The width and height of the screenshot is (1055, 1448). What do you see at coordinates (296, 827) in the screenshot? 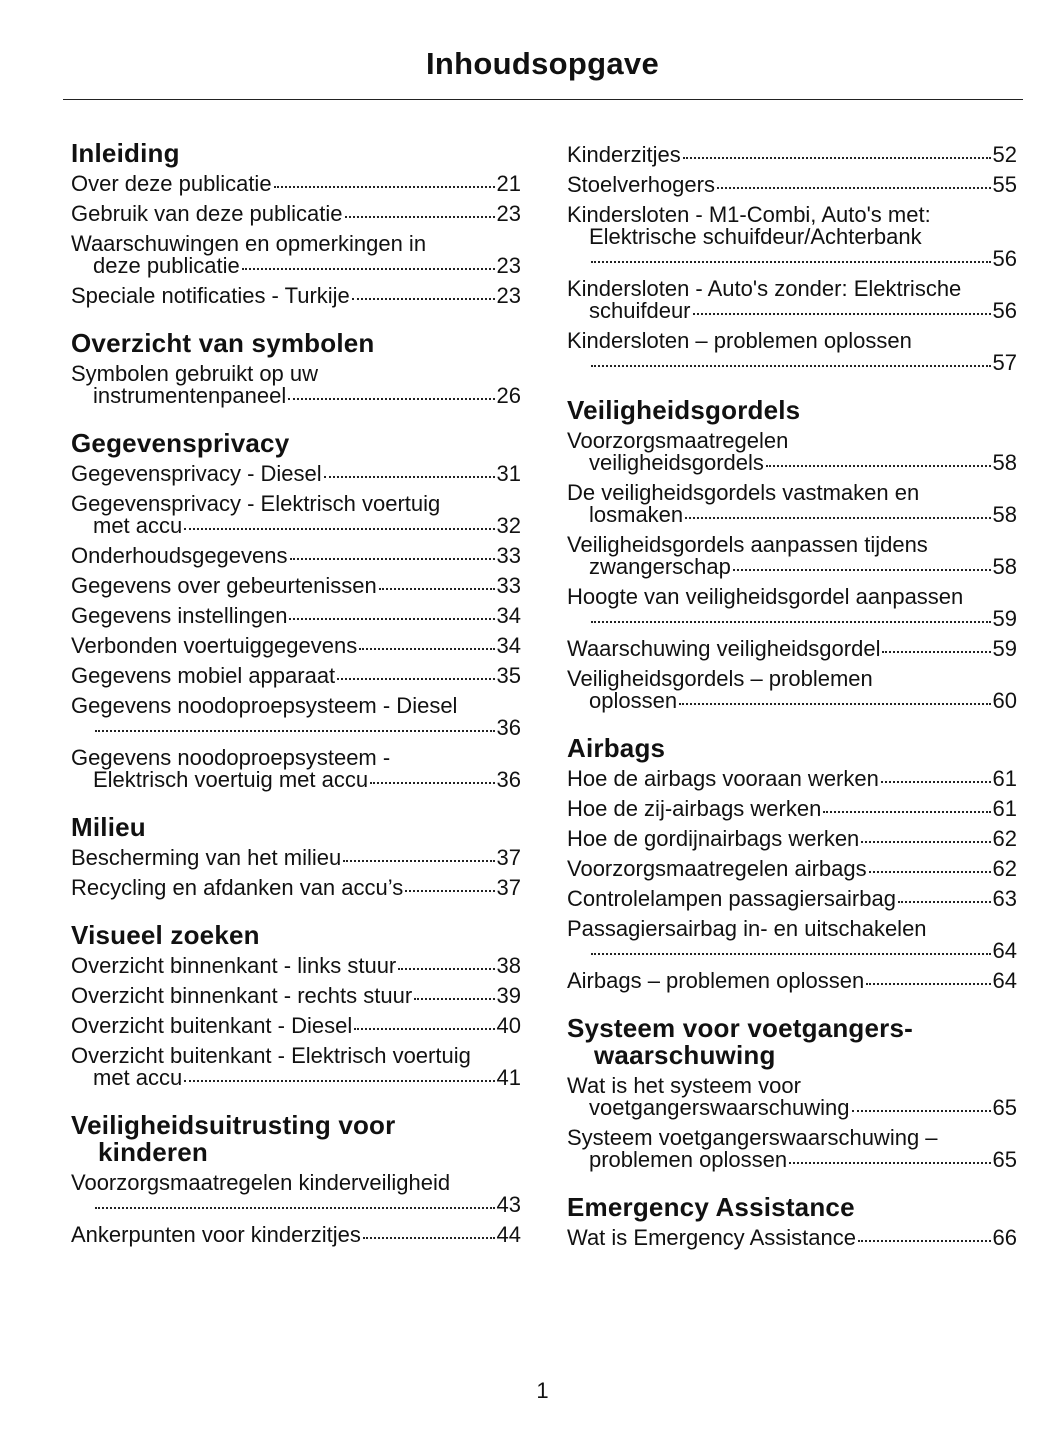
I see `section-heading: Milieu` at bounding box center [296, 827].